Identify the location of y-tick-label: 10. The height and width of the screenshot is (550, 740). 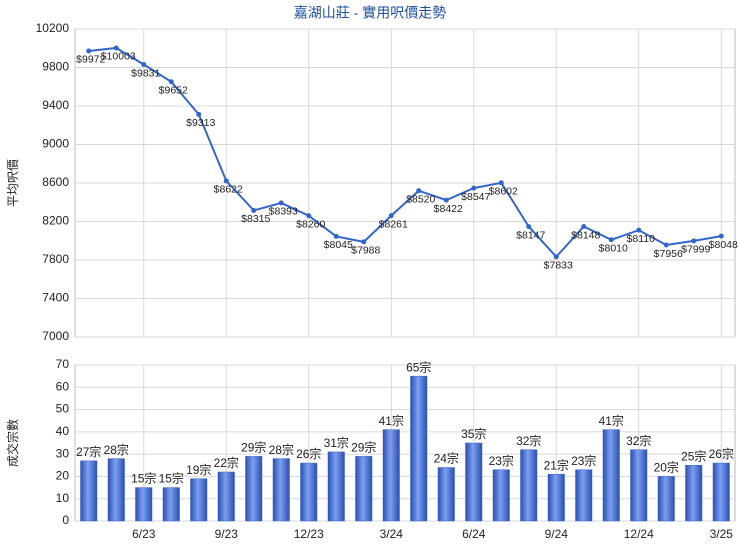
(63, 498).